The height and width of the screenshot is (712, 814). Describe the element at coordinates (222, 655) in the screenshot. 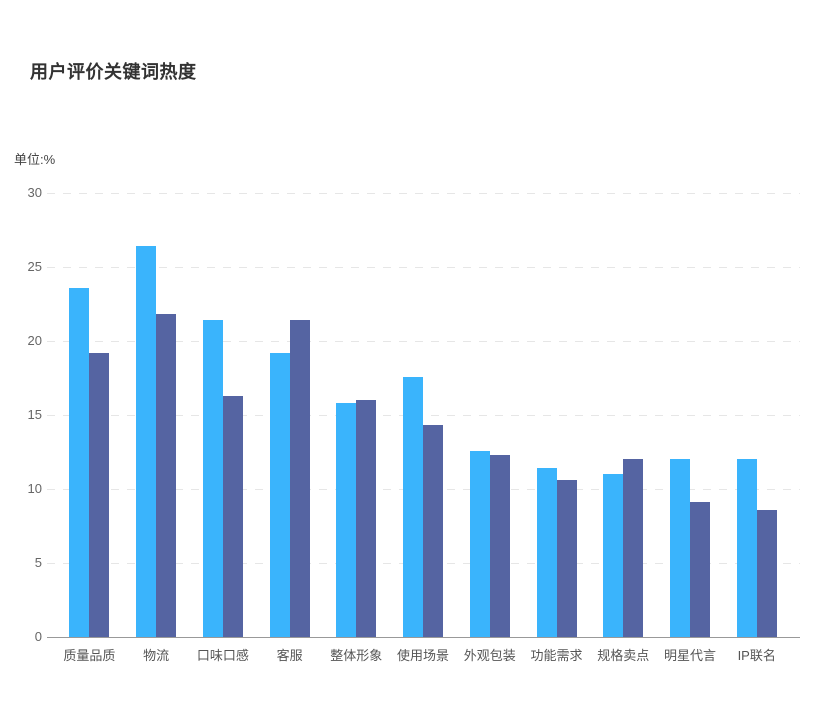

I see `x-axis-label: 口味口感` at that location.